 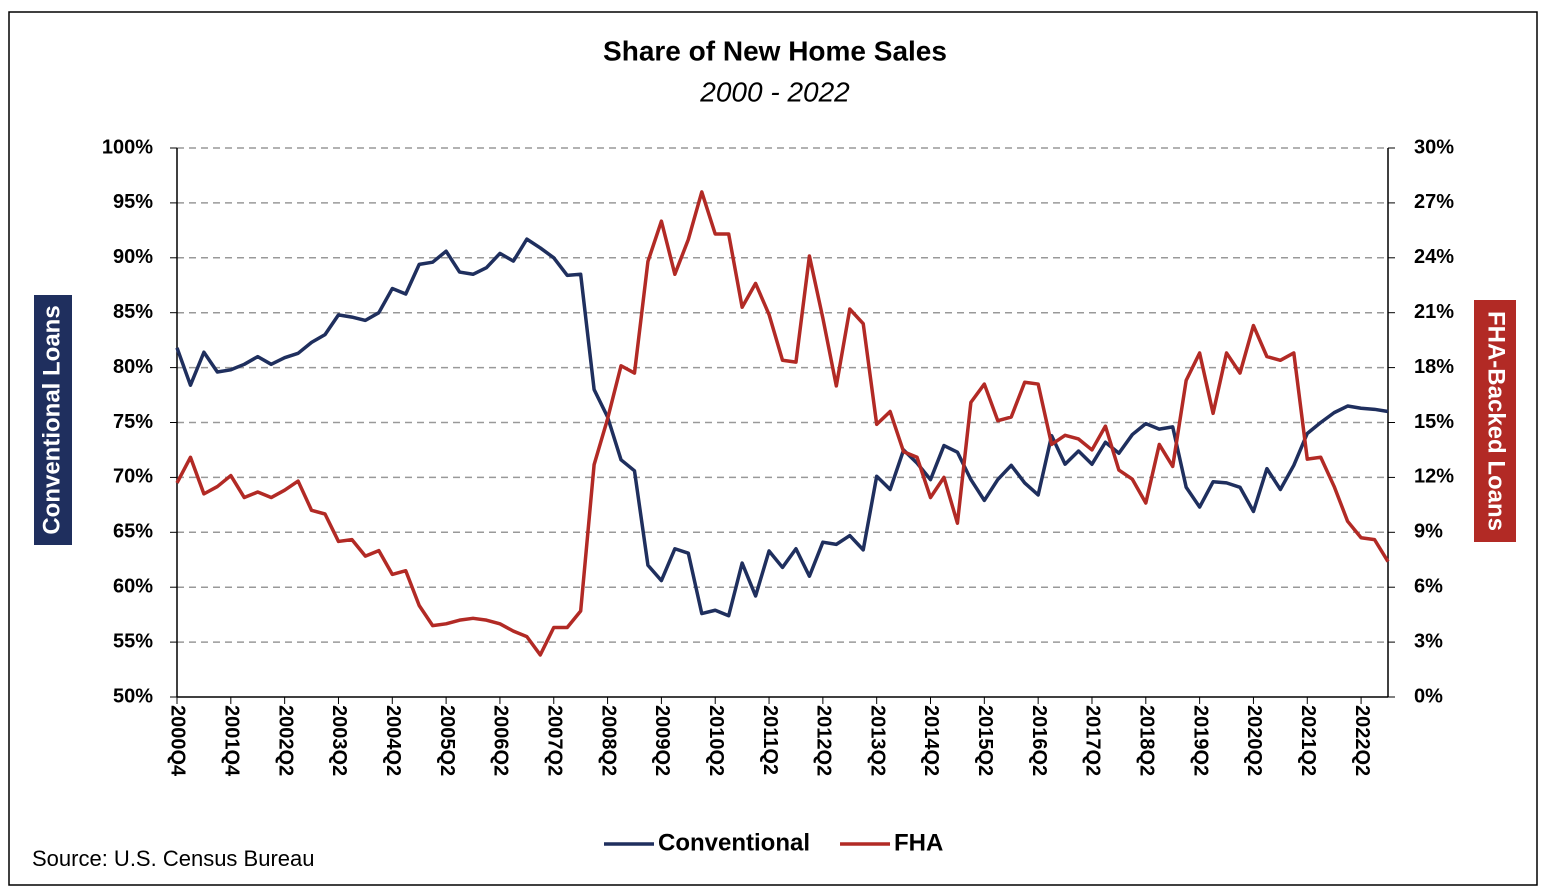 I want to click on y-tick-label: 50%, so click(x=133, y=696).